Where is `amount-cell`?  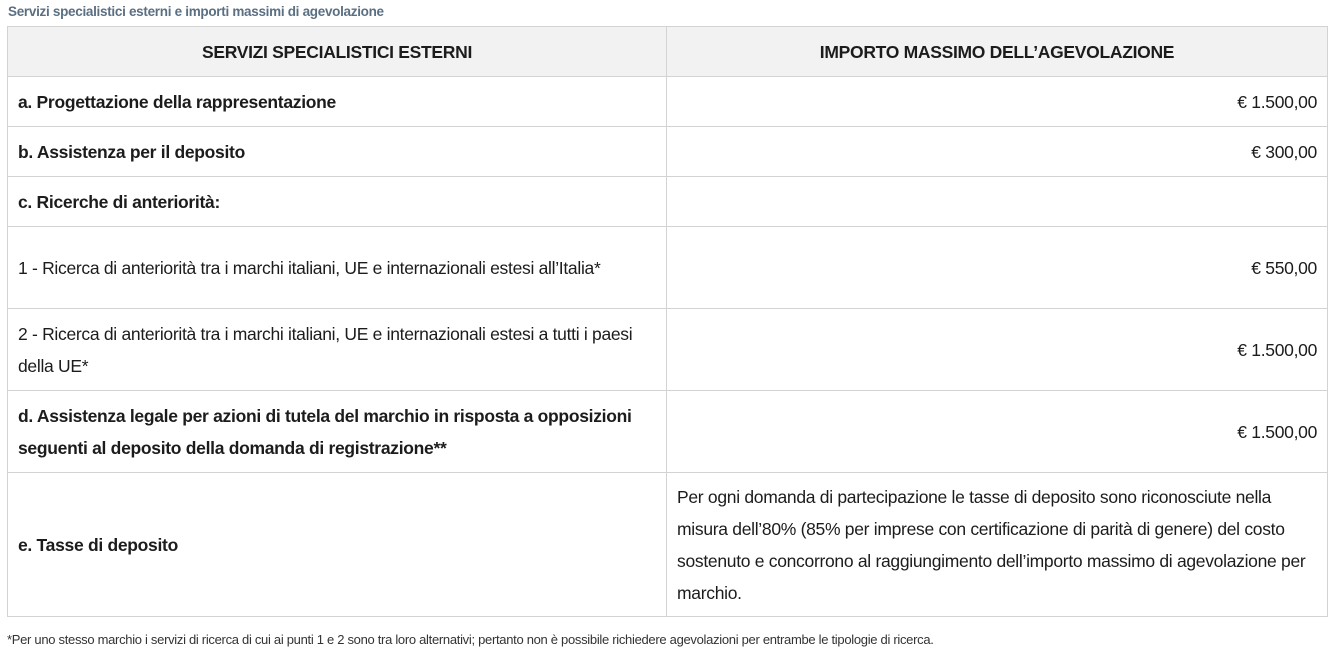
amount-cell is located at coordinates (997, 201).